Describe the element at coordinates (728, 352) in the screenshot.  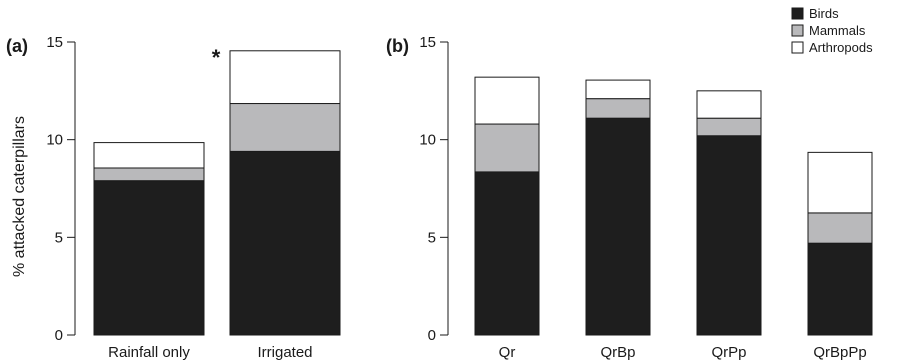
I see `category-label: QrPp` at that location.